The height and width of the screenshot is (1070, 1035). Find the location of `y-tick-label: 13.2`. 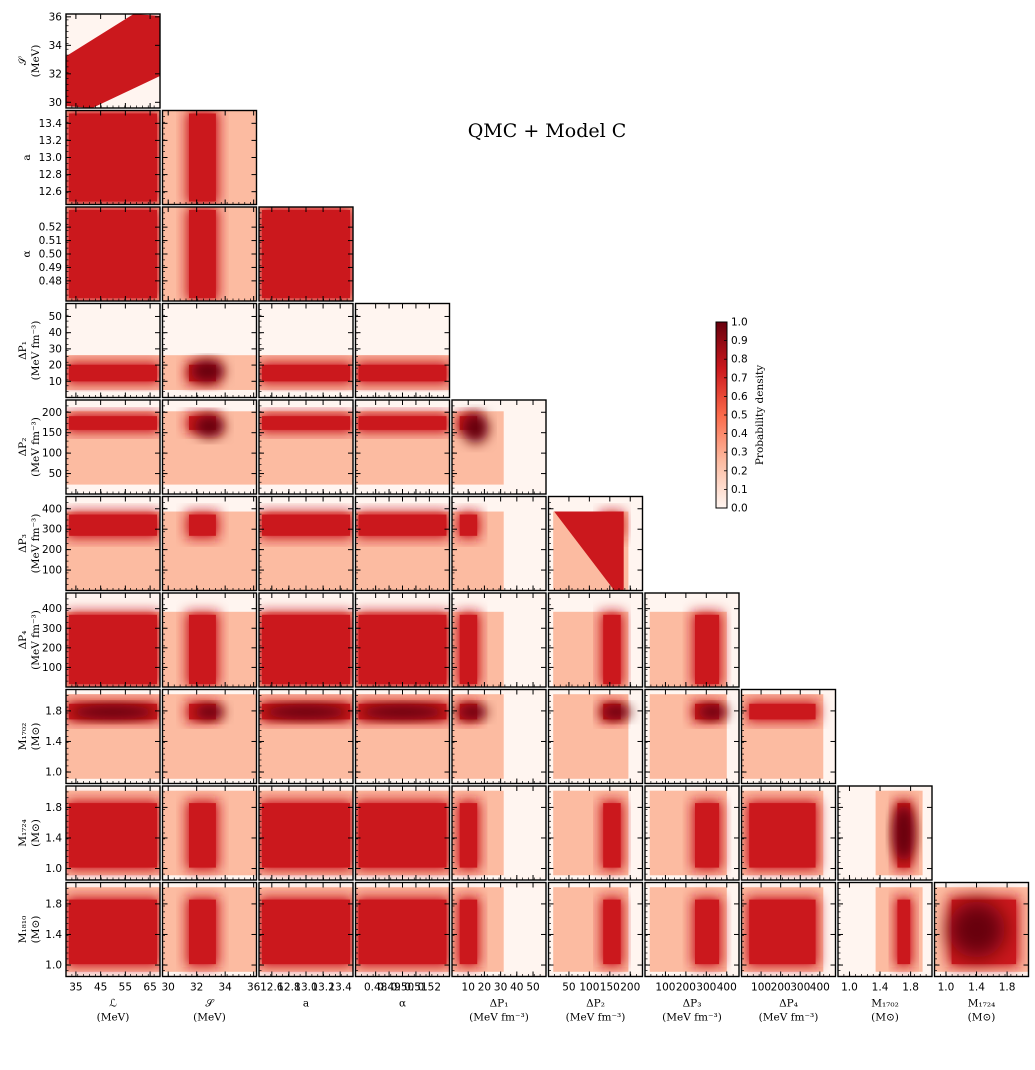

y-tick-label: 13.2 is located at coordinates (50, 141).